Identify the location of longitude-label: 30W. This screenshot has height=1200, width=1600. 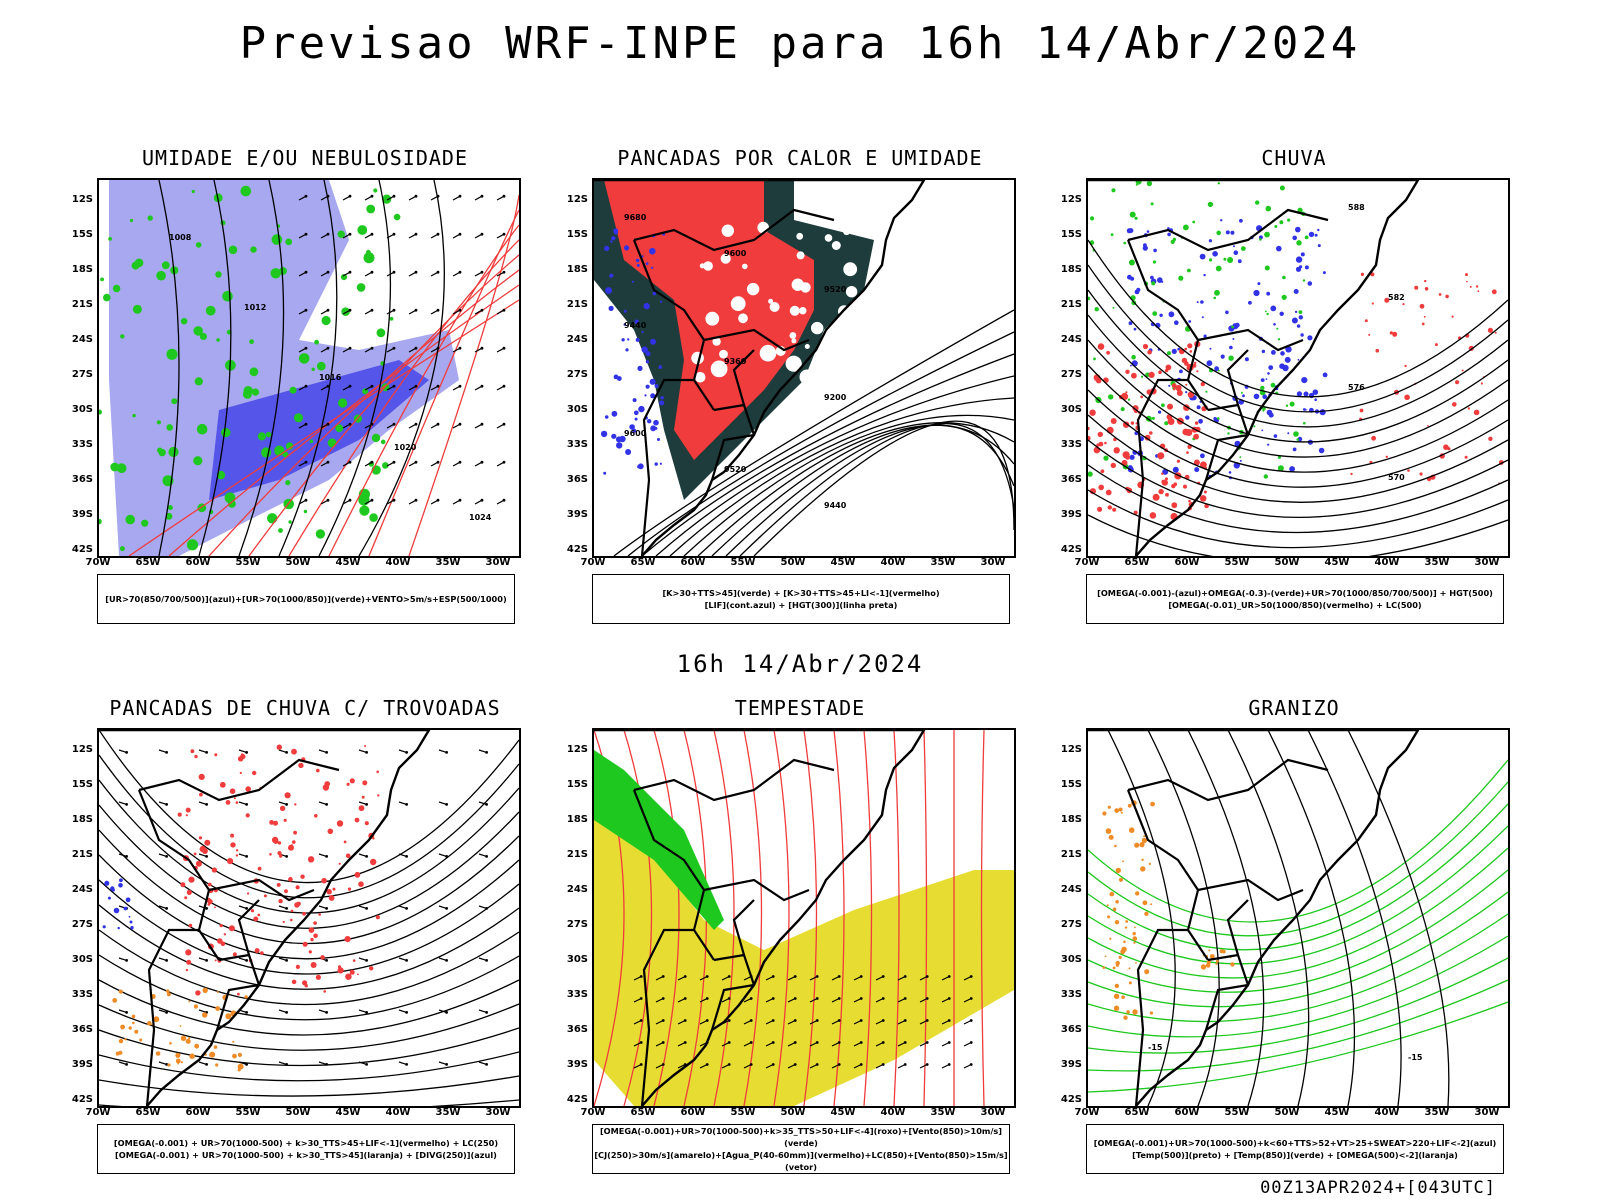
(498, 1112).